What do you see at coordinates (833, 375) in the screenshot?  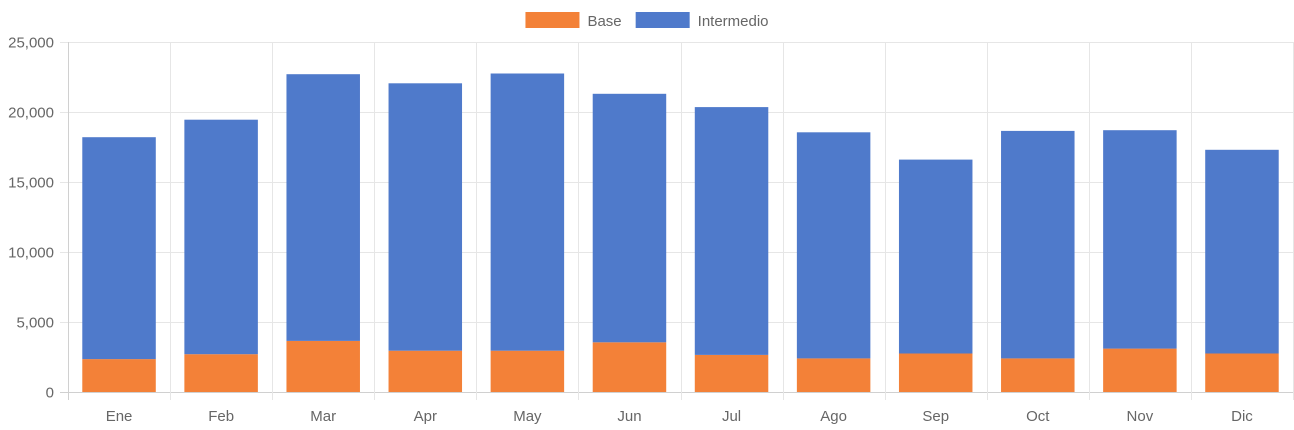 I see `bar-base-ago` at bounding box center [833, 375].